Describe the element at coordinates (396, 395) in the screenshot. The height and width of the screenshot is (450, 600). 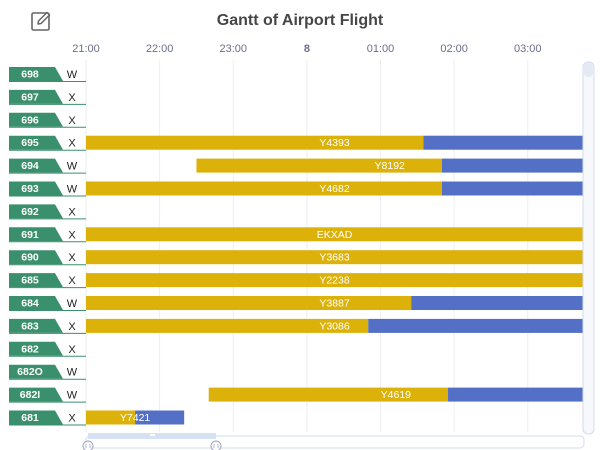
I see `flight-bar-label: Y4619` at that location.